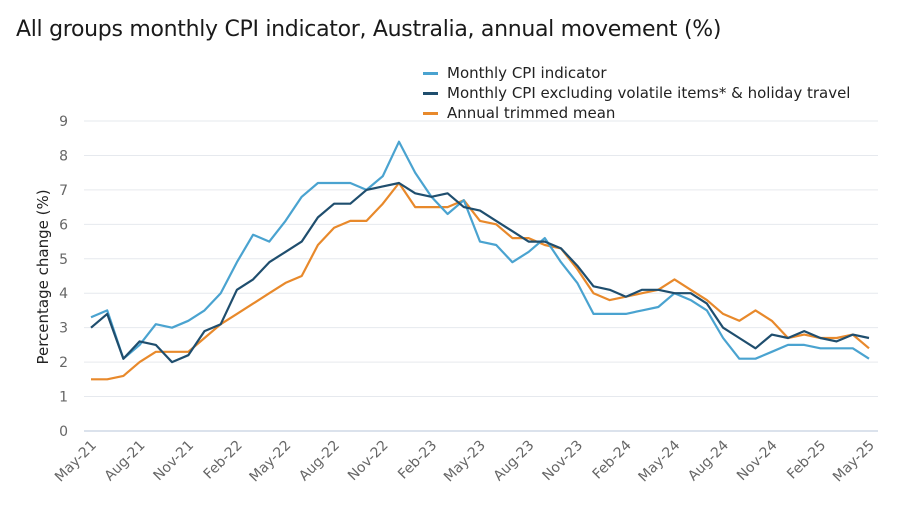 The image size is (900, 508). I want to click on x-tick-label: May-22, so click(271, 462).